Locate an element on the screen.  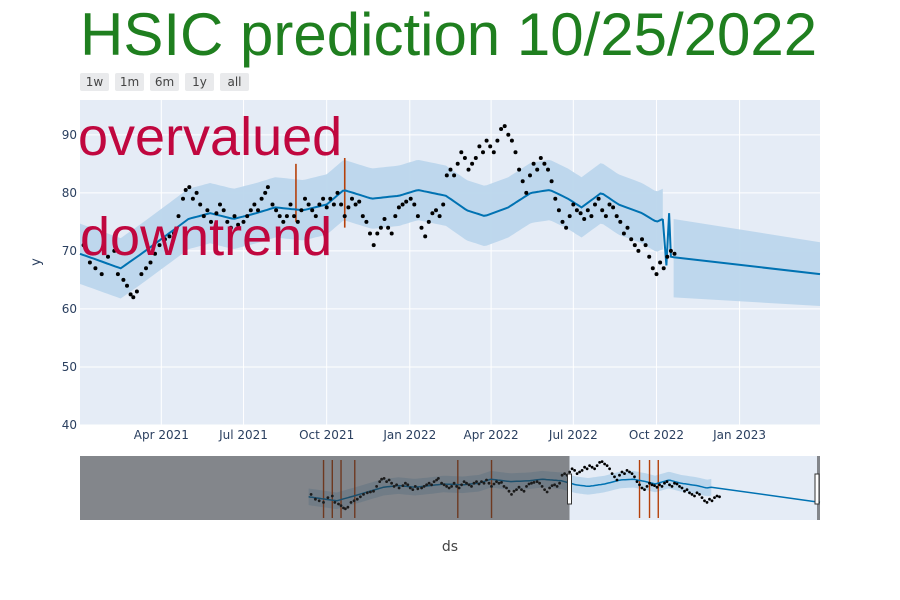
x-tick-label: Apr 2021 is located at coordinates (161, 435).